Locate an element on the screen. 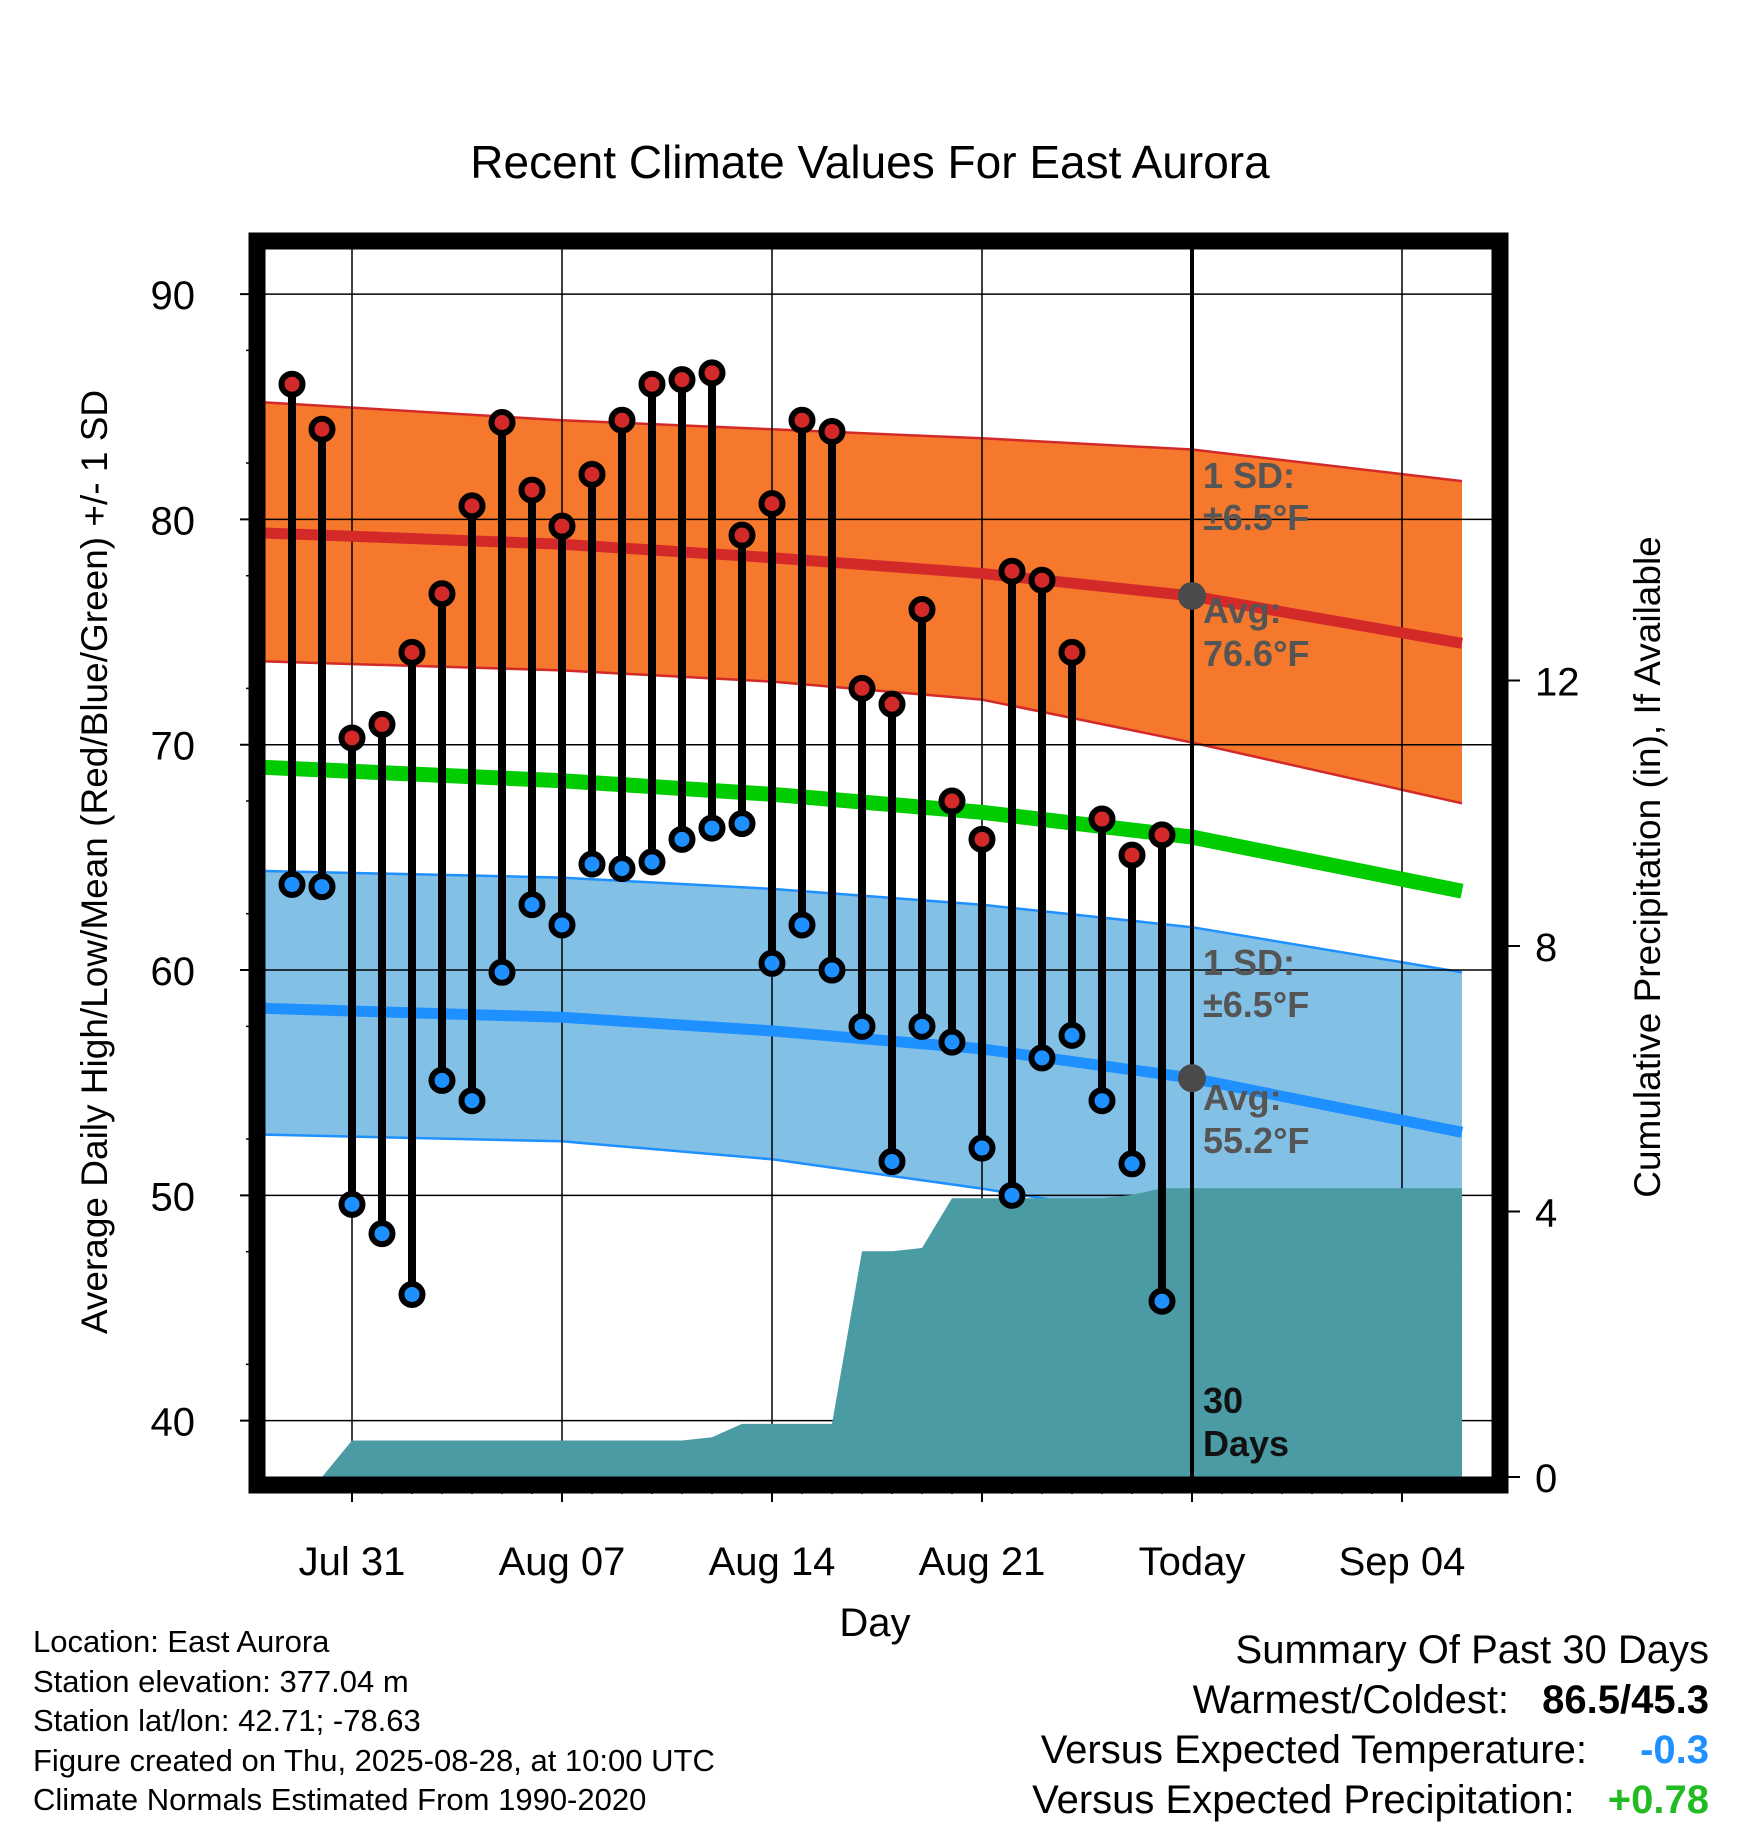 The width and height of the screenshot is (1748, 1828). low-sd-value: ±6.5°F is located at coordinates (1256, 1004).